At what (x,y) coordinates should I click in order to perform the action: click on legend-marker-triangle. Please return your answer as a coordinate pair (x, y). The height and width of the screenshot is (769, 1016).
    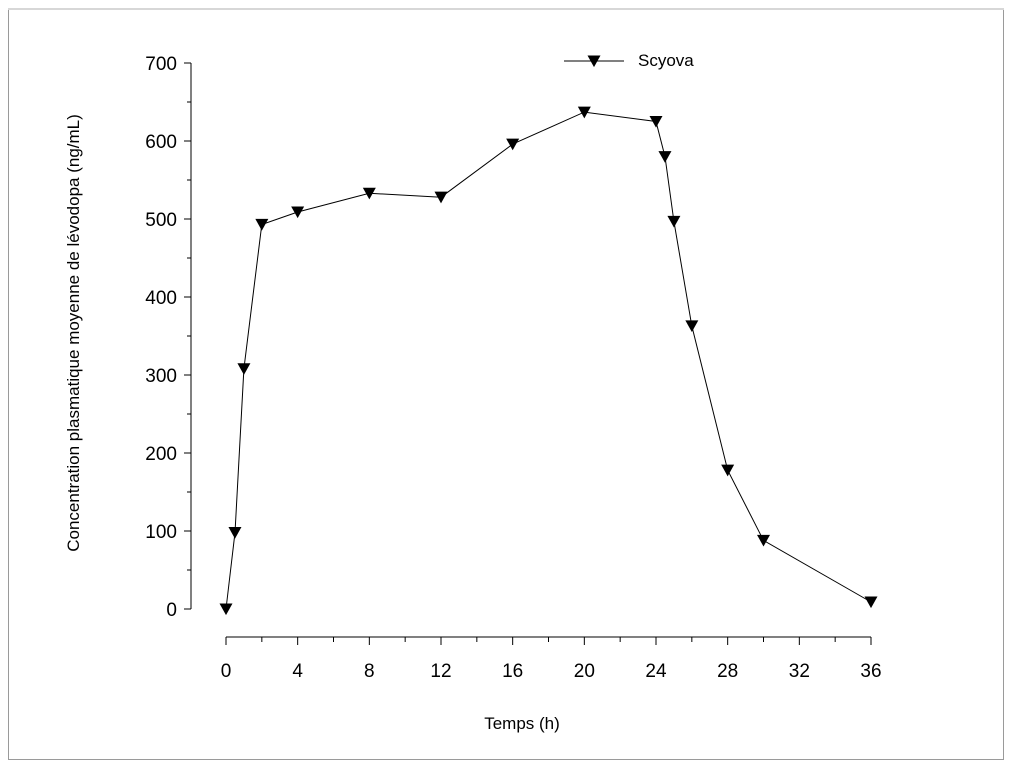
    Looking at the image, I should click on (594, 61).